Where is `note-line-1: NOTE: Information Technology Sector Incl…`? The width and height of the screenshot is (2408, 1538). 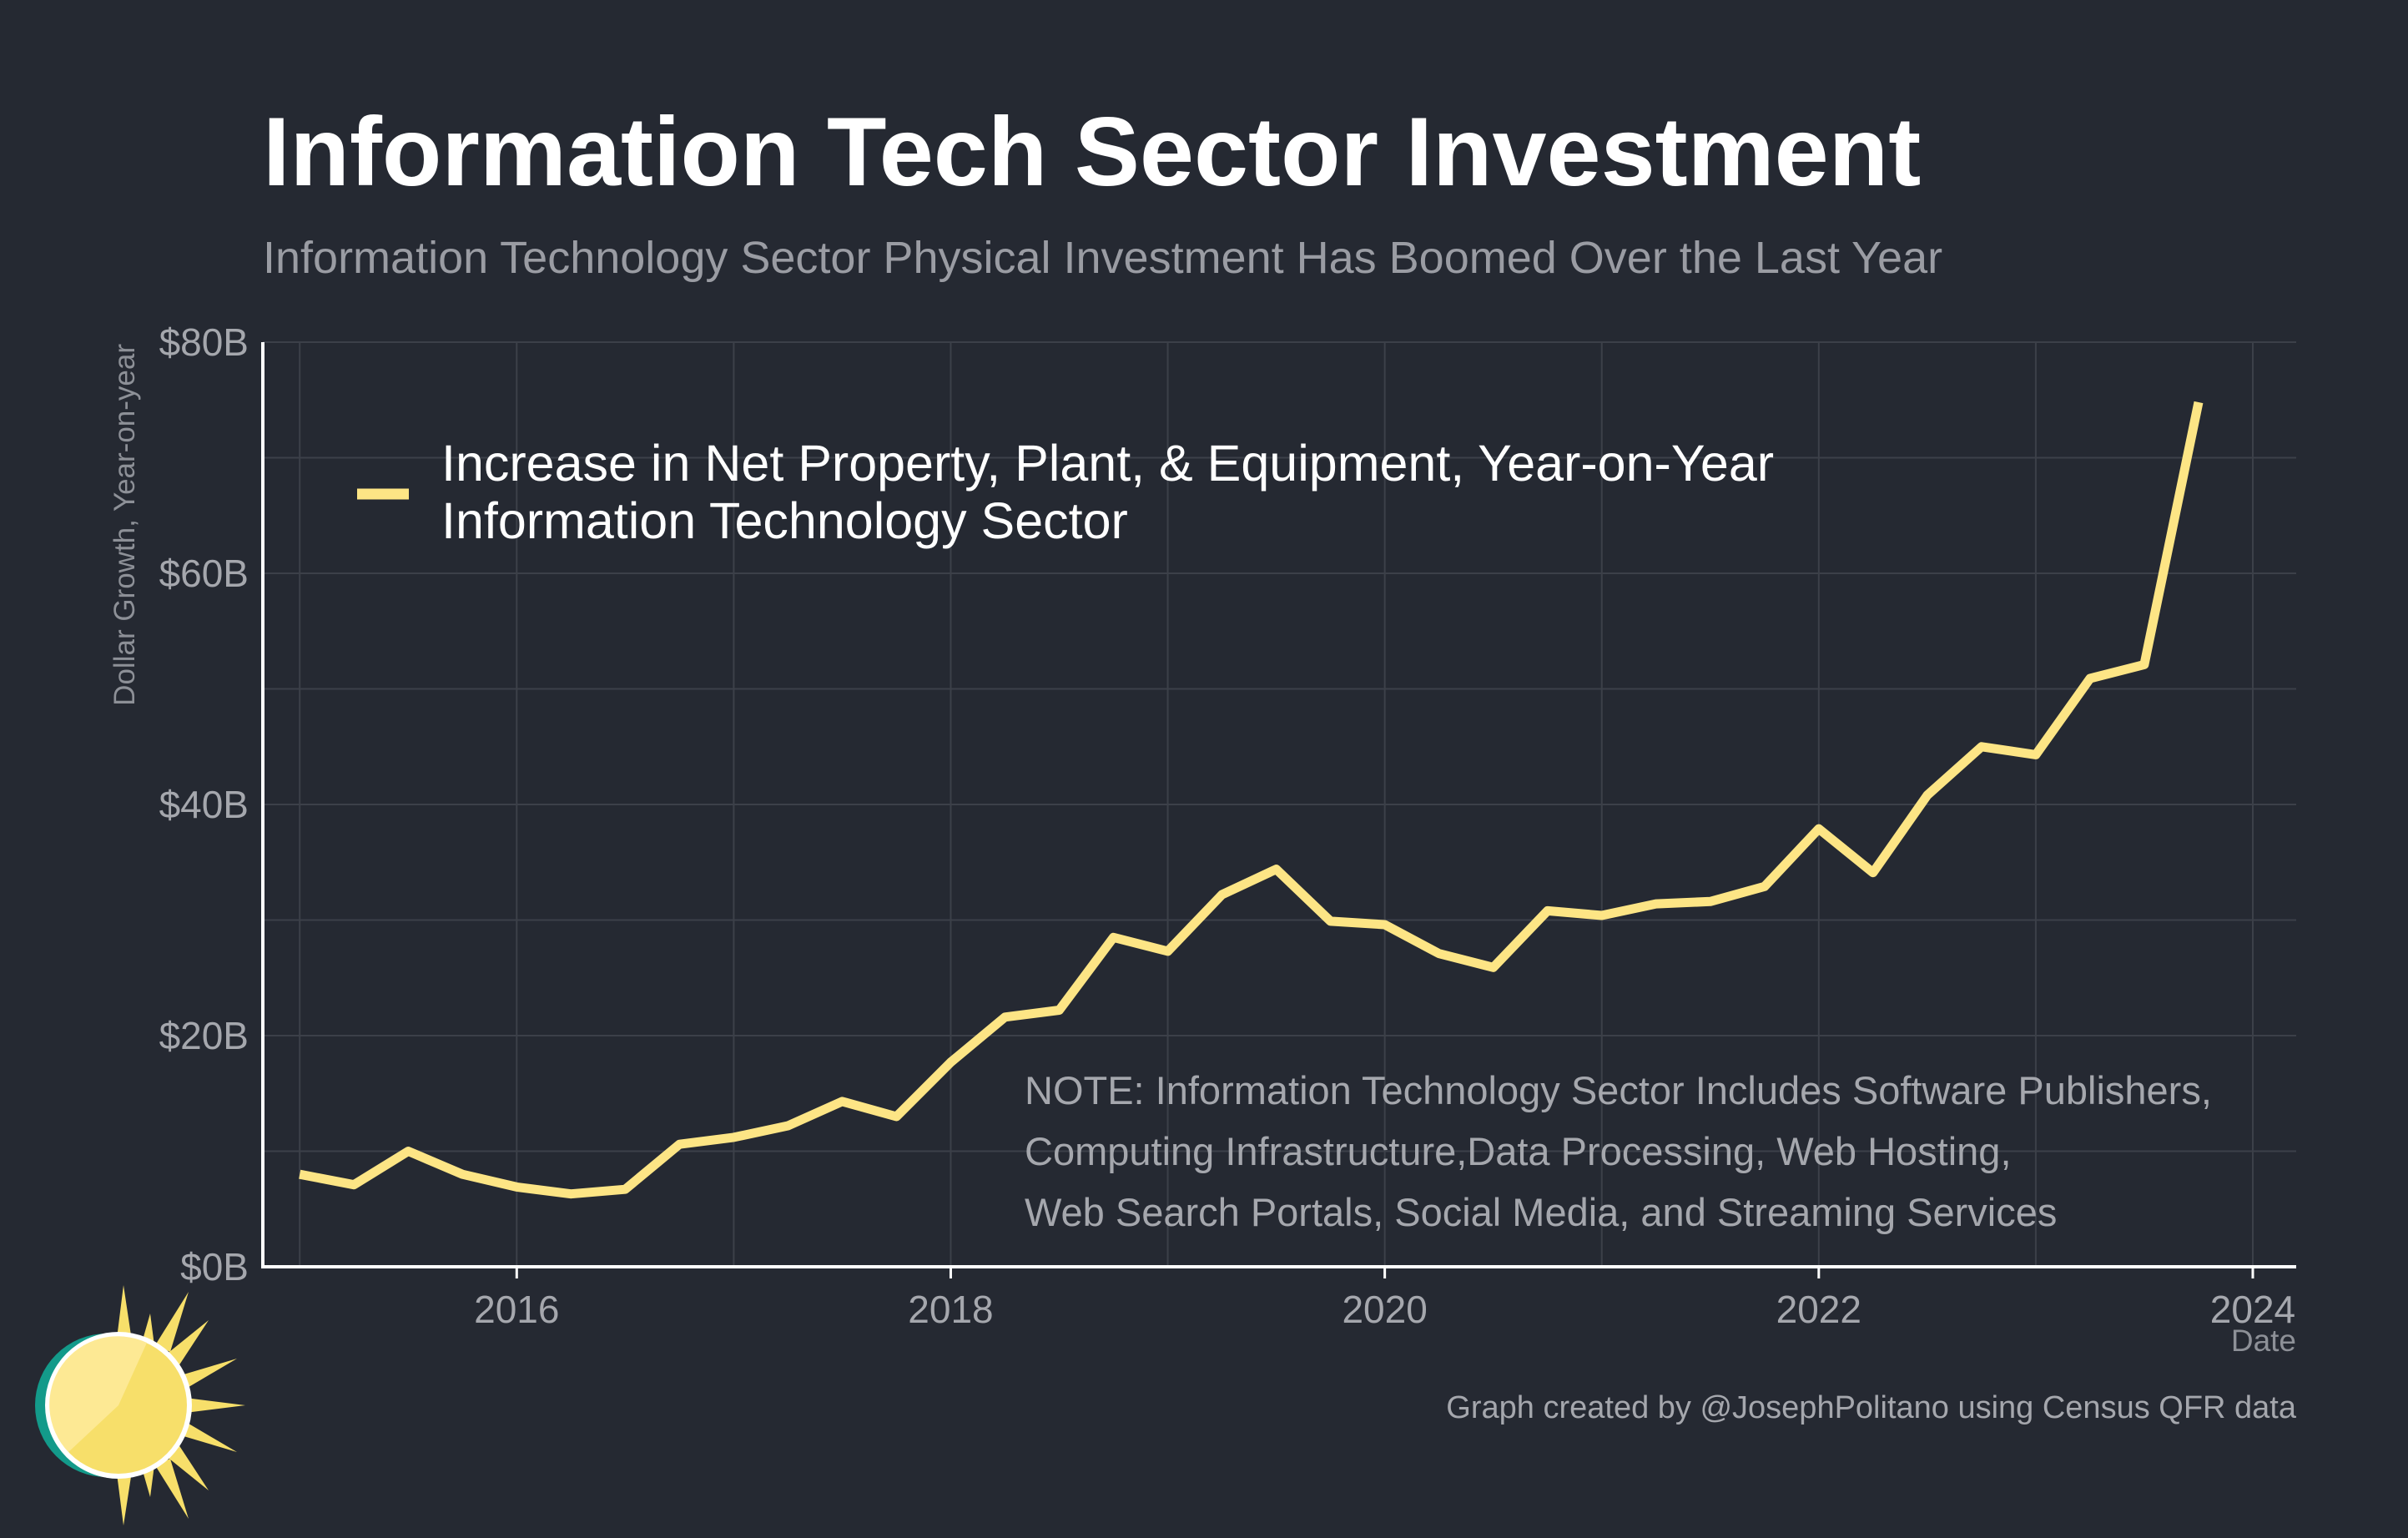
note-line-1: NOTE: Information Technology Sector Incl… is located at coordinates (1618, 1090).